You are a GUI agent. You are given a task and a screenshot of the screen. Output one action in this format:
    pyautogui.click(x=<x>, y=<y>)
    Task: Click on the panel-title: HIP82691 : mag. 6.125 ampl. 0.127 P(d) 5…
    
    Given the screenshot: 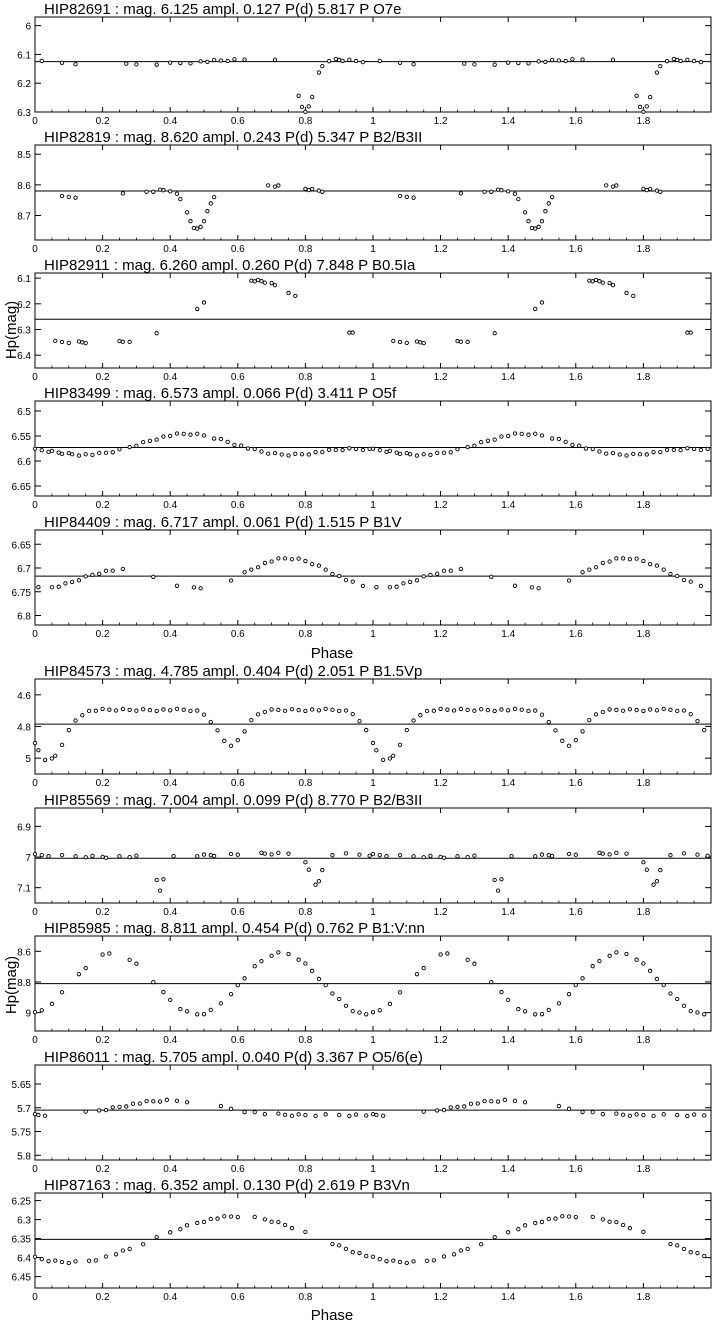 What is the action you would take?
    pyautogui.click(x=222, y=9)
    